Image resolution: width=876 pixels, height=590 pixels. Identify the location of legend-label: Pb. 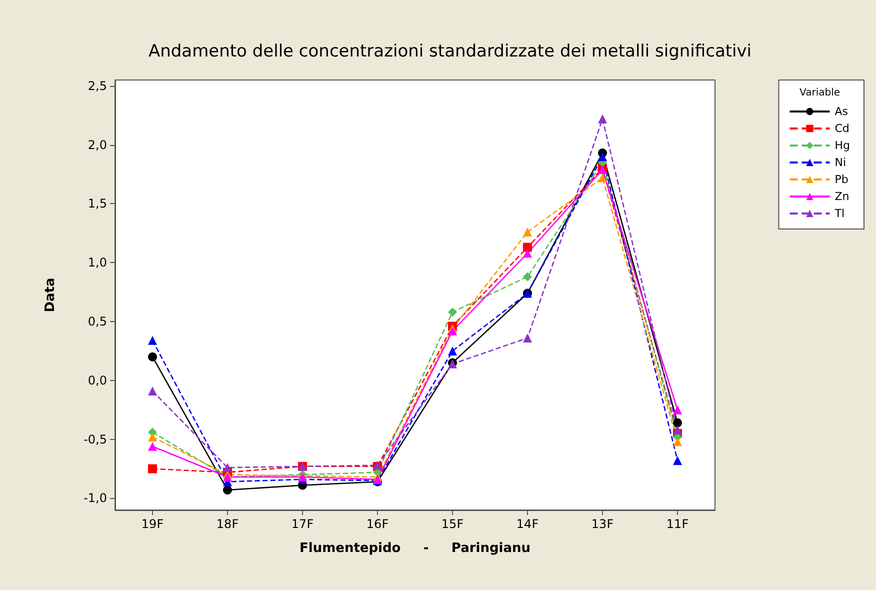
(841, 179).